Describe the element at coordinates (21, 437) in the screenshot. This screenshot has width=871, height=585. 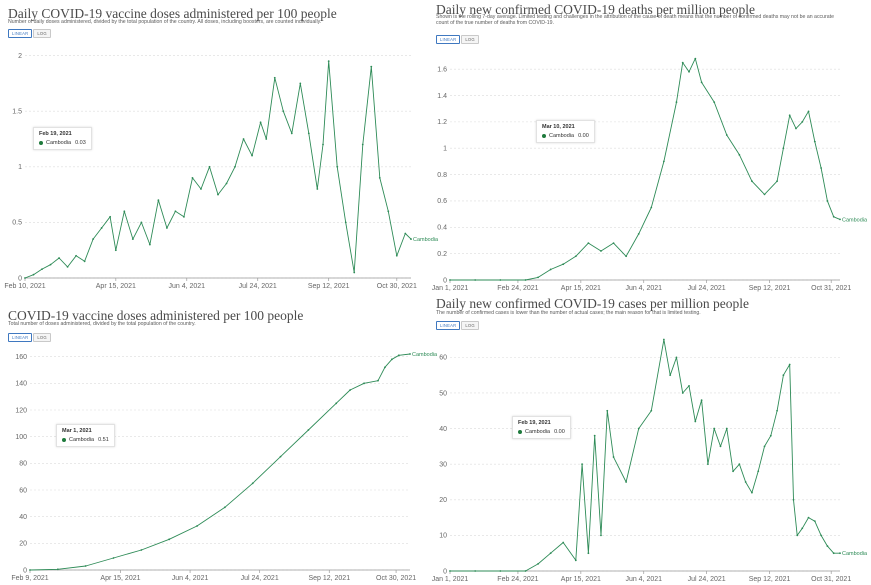
I see `y-tick-label: 100` at that location.